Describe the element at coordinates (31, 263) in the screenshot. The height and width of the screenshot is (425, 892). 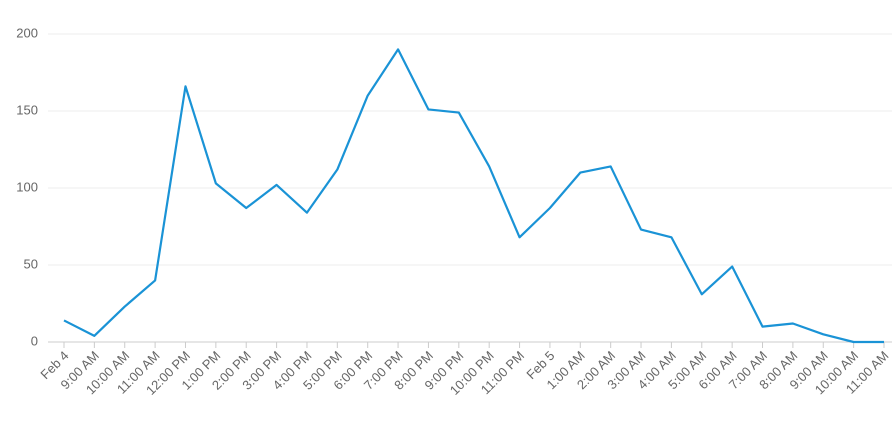
I see `y-tick-label: 50` at that location.